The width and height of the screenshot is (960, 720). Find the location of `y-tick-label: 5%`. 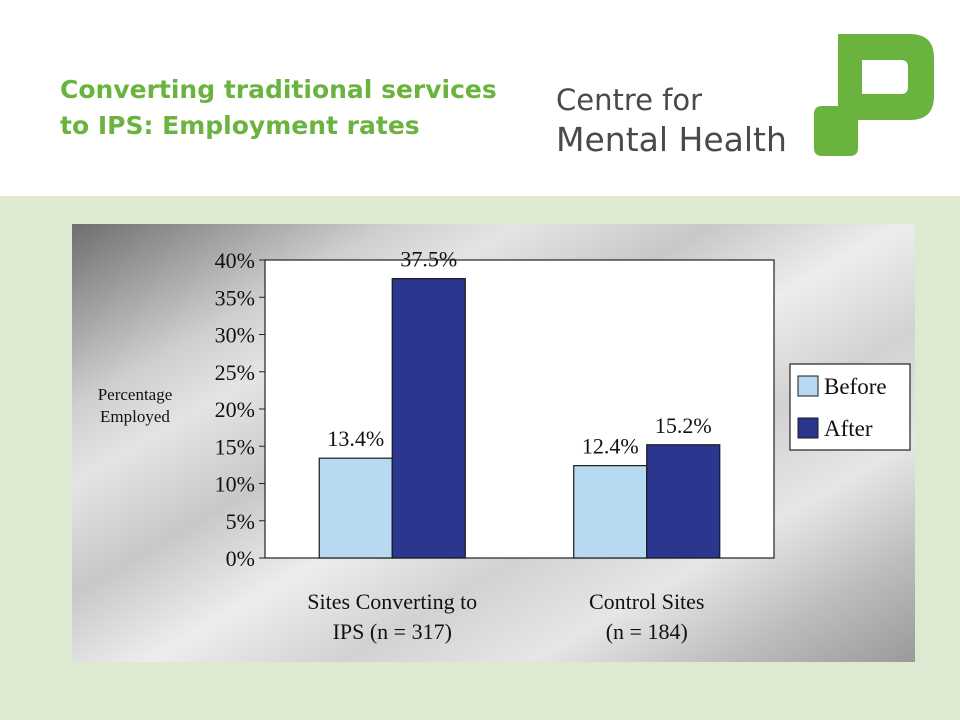

y-tick-label: 5% is located at coordinates (240, 521).